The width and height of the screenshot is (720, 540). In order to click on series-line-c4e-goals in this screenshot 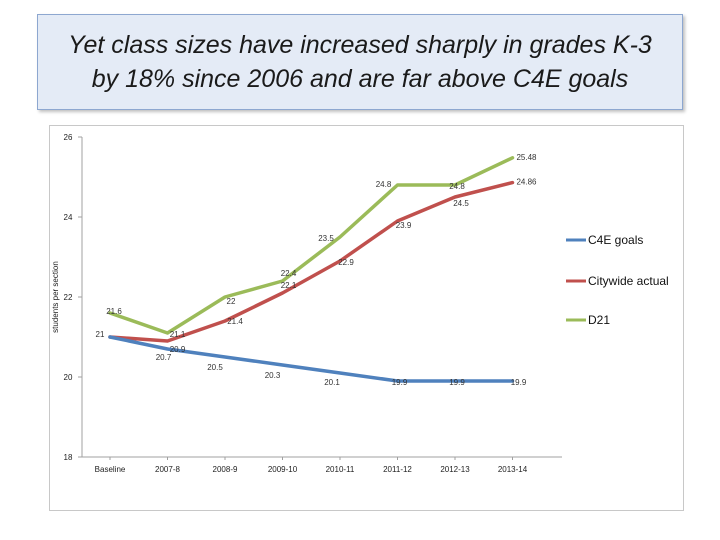, I will do `click(311, 359)`.